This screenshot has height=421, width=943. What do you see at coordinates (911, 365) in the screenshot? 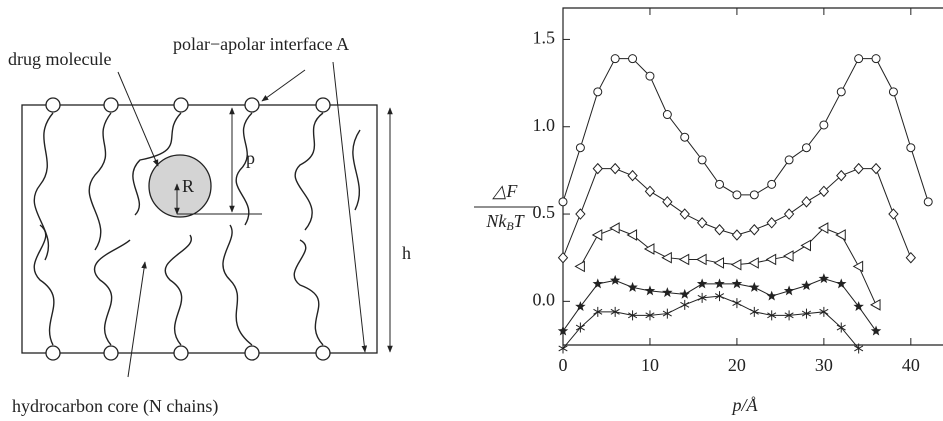
I see `x-tick-label: 40` at bounding box center [911, 365].